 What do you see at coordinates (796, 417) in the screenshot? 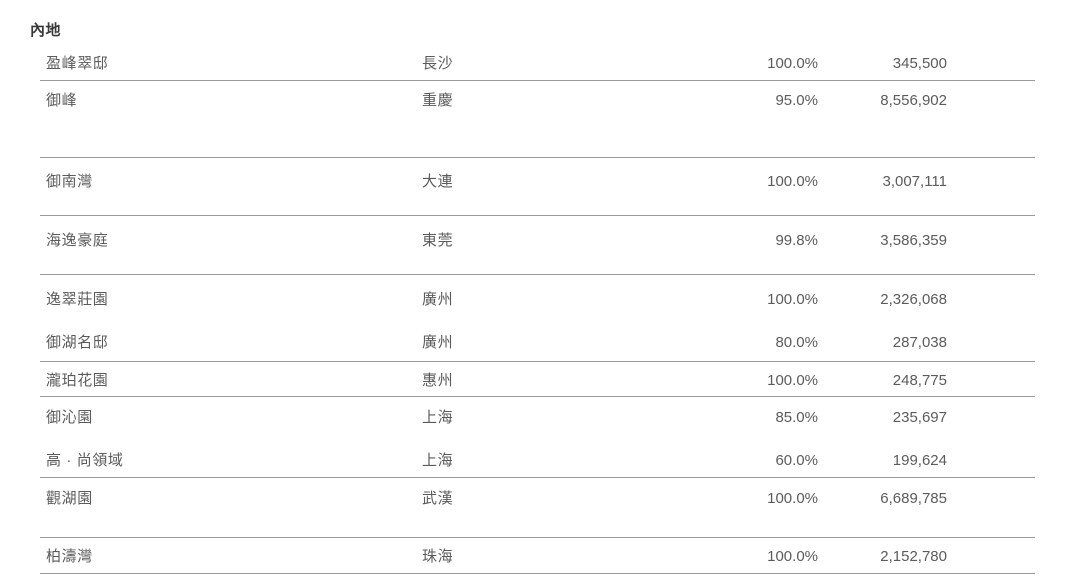
I see `cell-percentage: 85.0%` at bounding box center [796, 417].